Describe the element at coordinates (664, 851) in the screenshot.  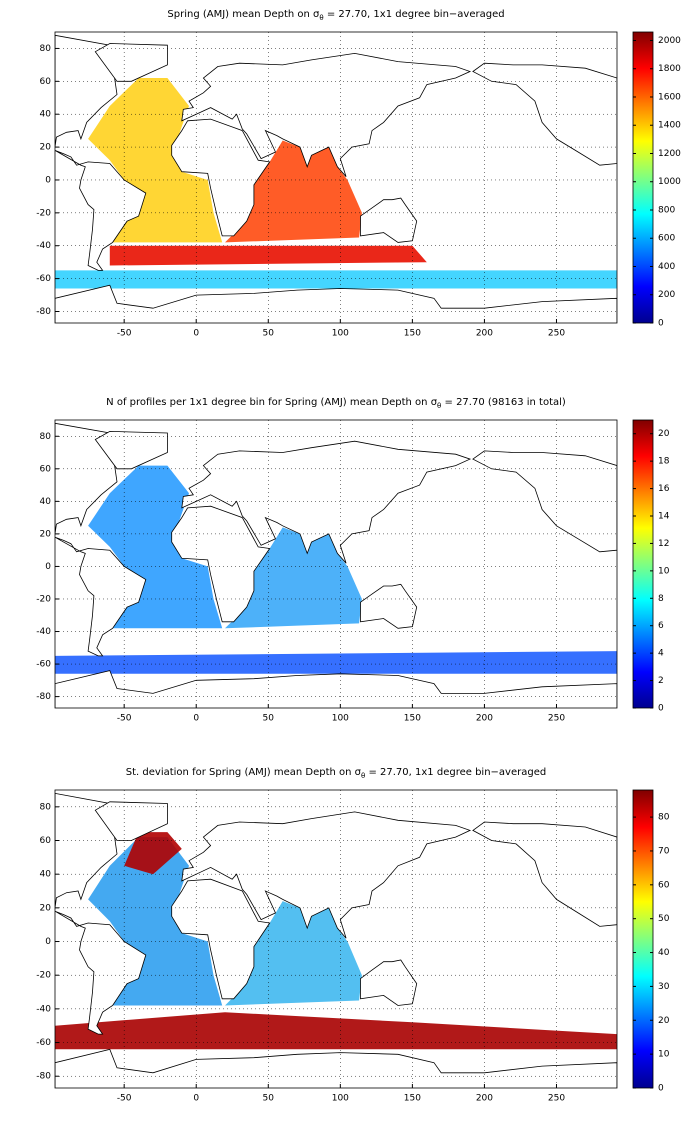
I see `colorbar-label: 70` at that location.